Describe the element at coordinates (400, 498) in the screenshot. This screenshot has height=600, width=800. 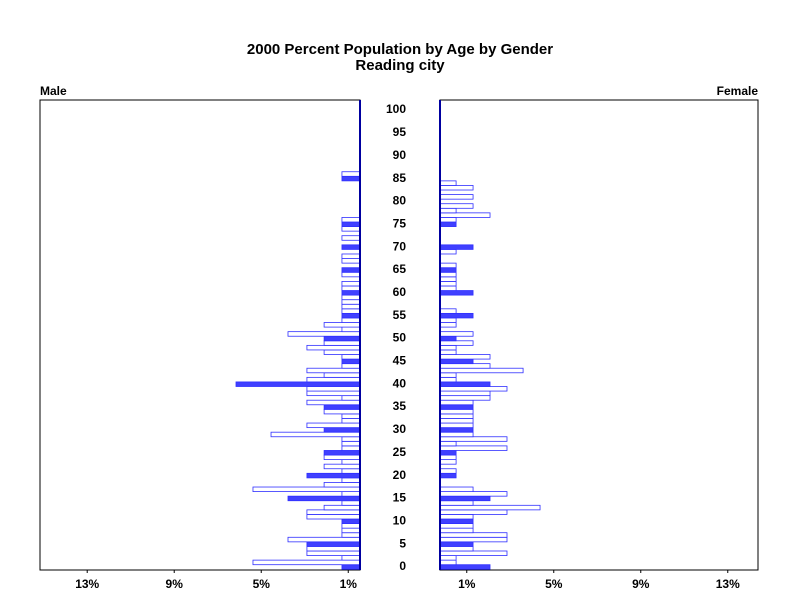
I see `y-tick-label: 15` at that location.